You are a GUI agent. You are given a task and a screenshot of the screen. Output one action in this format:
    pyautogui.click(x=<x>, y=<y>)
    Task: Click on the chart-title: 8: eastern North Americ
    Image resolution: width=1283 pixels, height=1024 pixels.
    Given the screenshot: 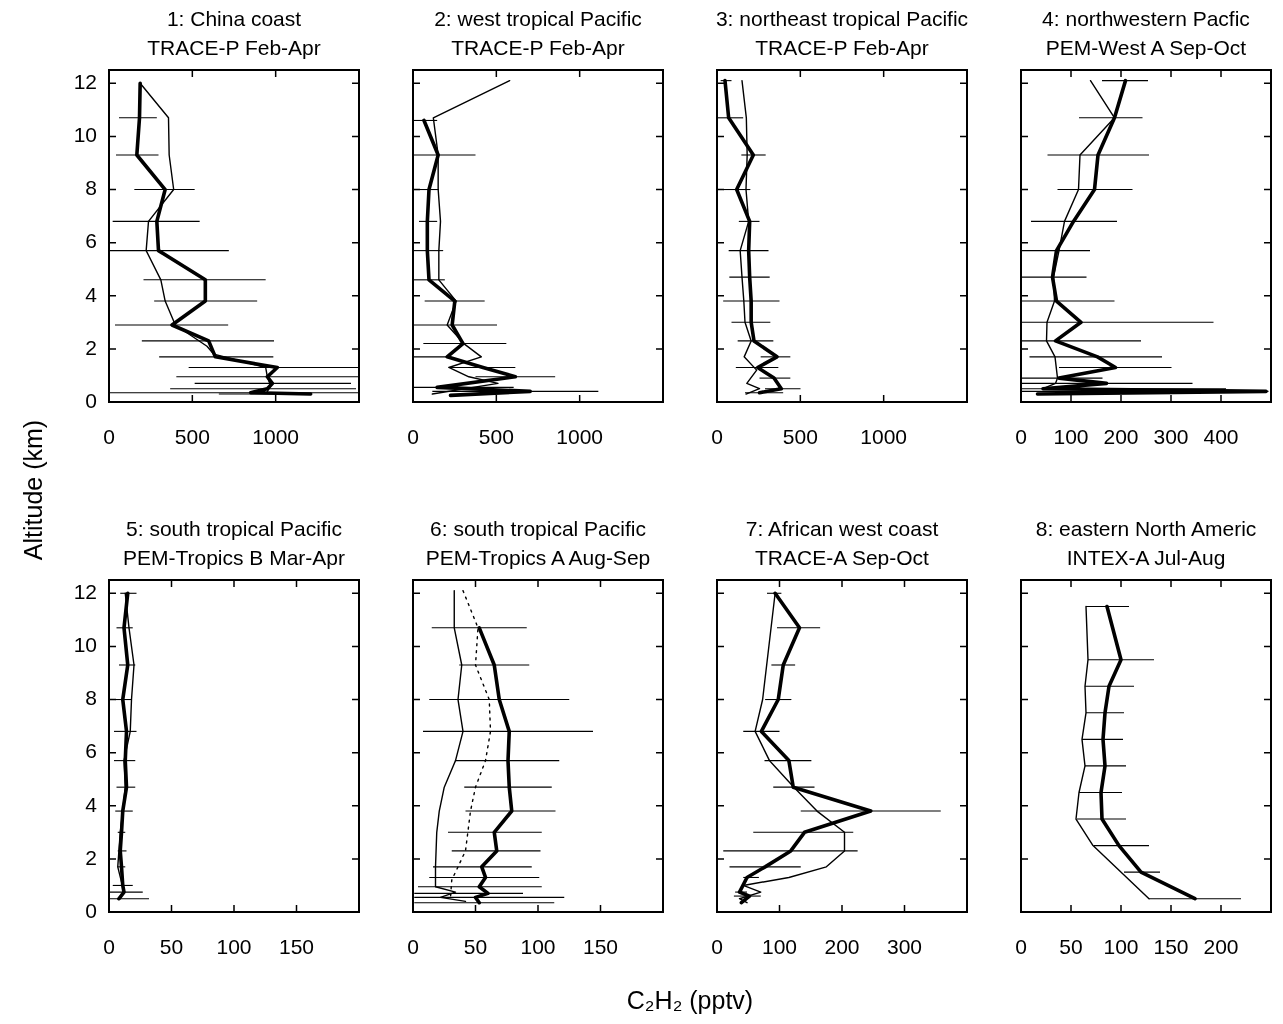 What is the action you would take?
    pyautogui.click(x=1146, y=529)
    